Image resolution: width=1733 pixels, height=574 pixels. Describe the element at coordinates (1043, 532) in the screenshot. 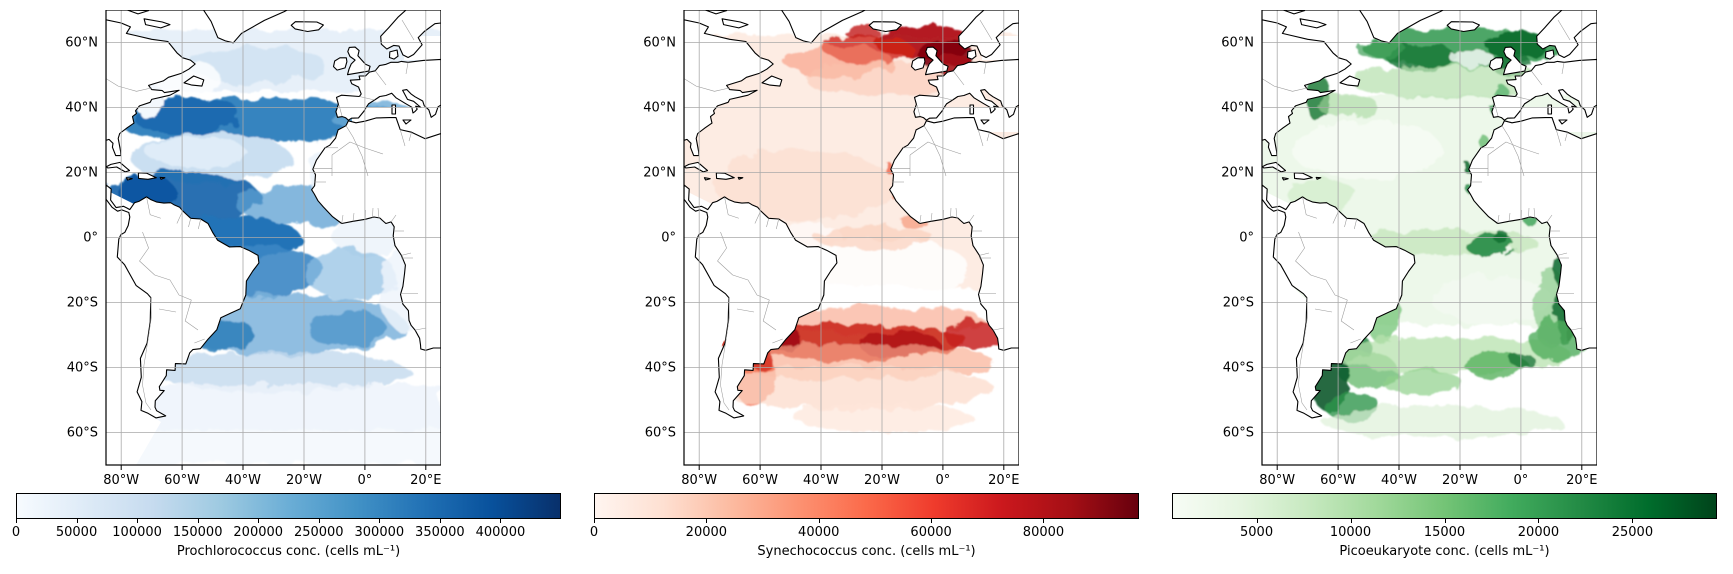

I see `colorbar-tick-label: 80000` at that location.